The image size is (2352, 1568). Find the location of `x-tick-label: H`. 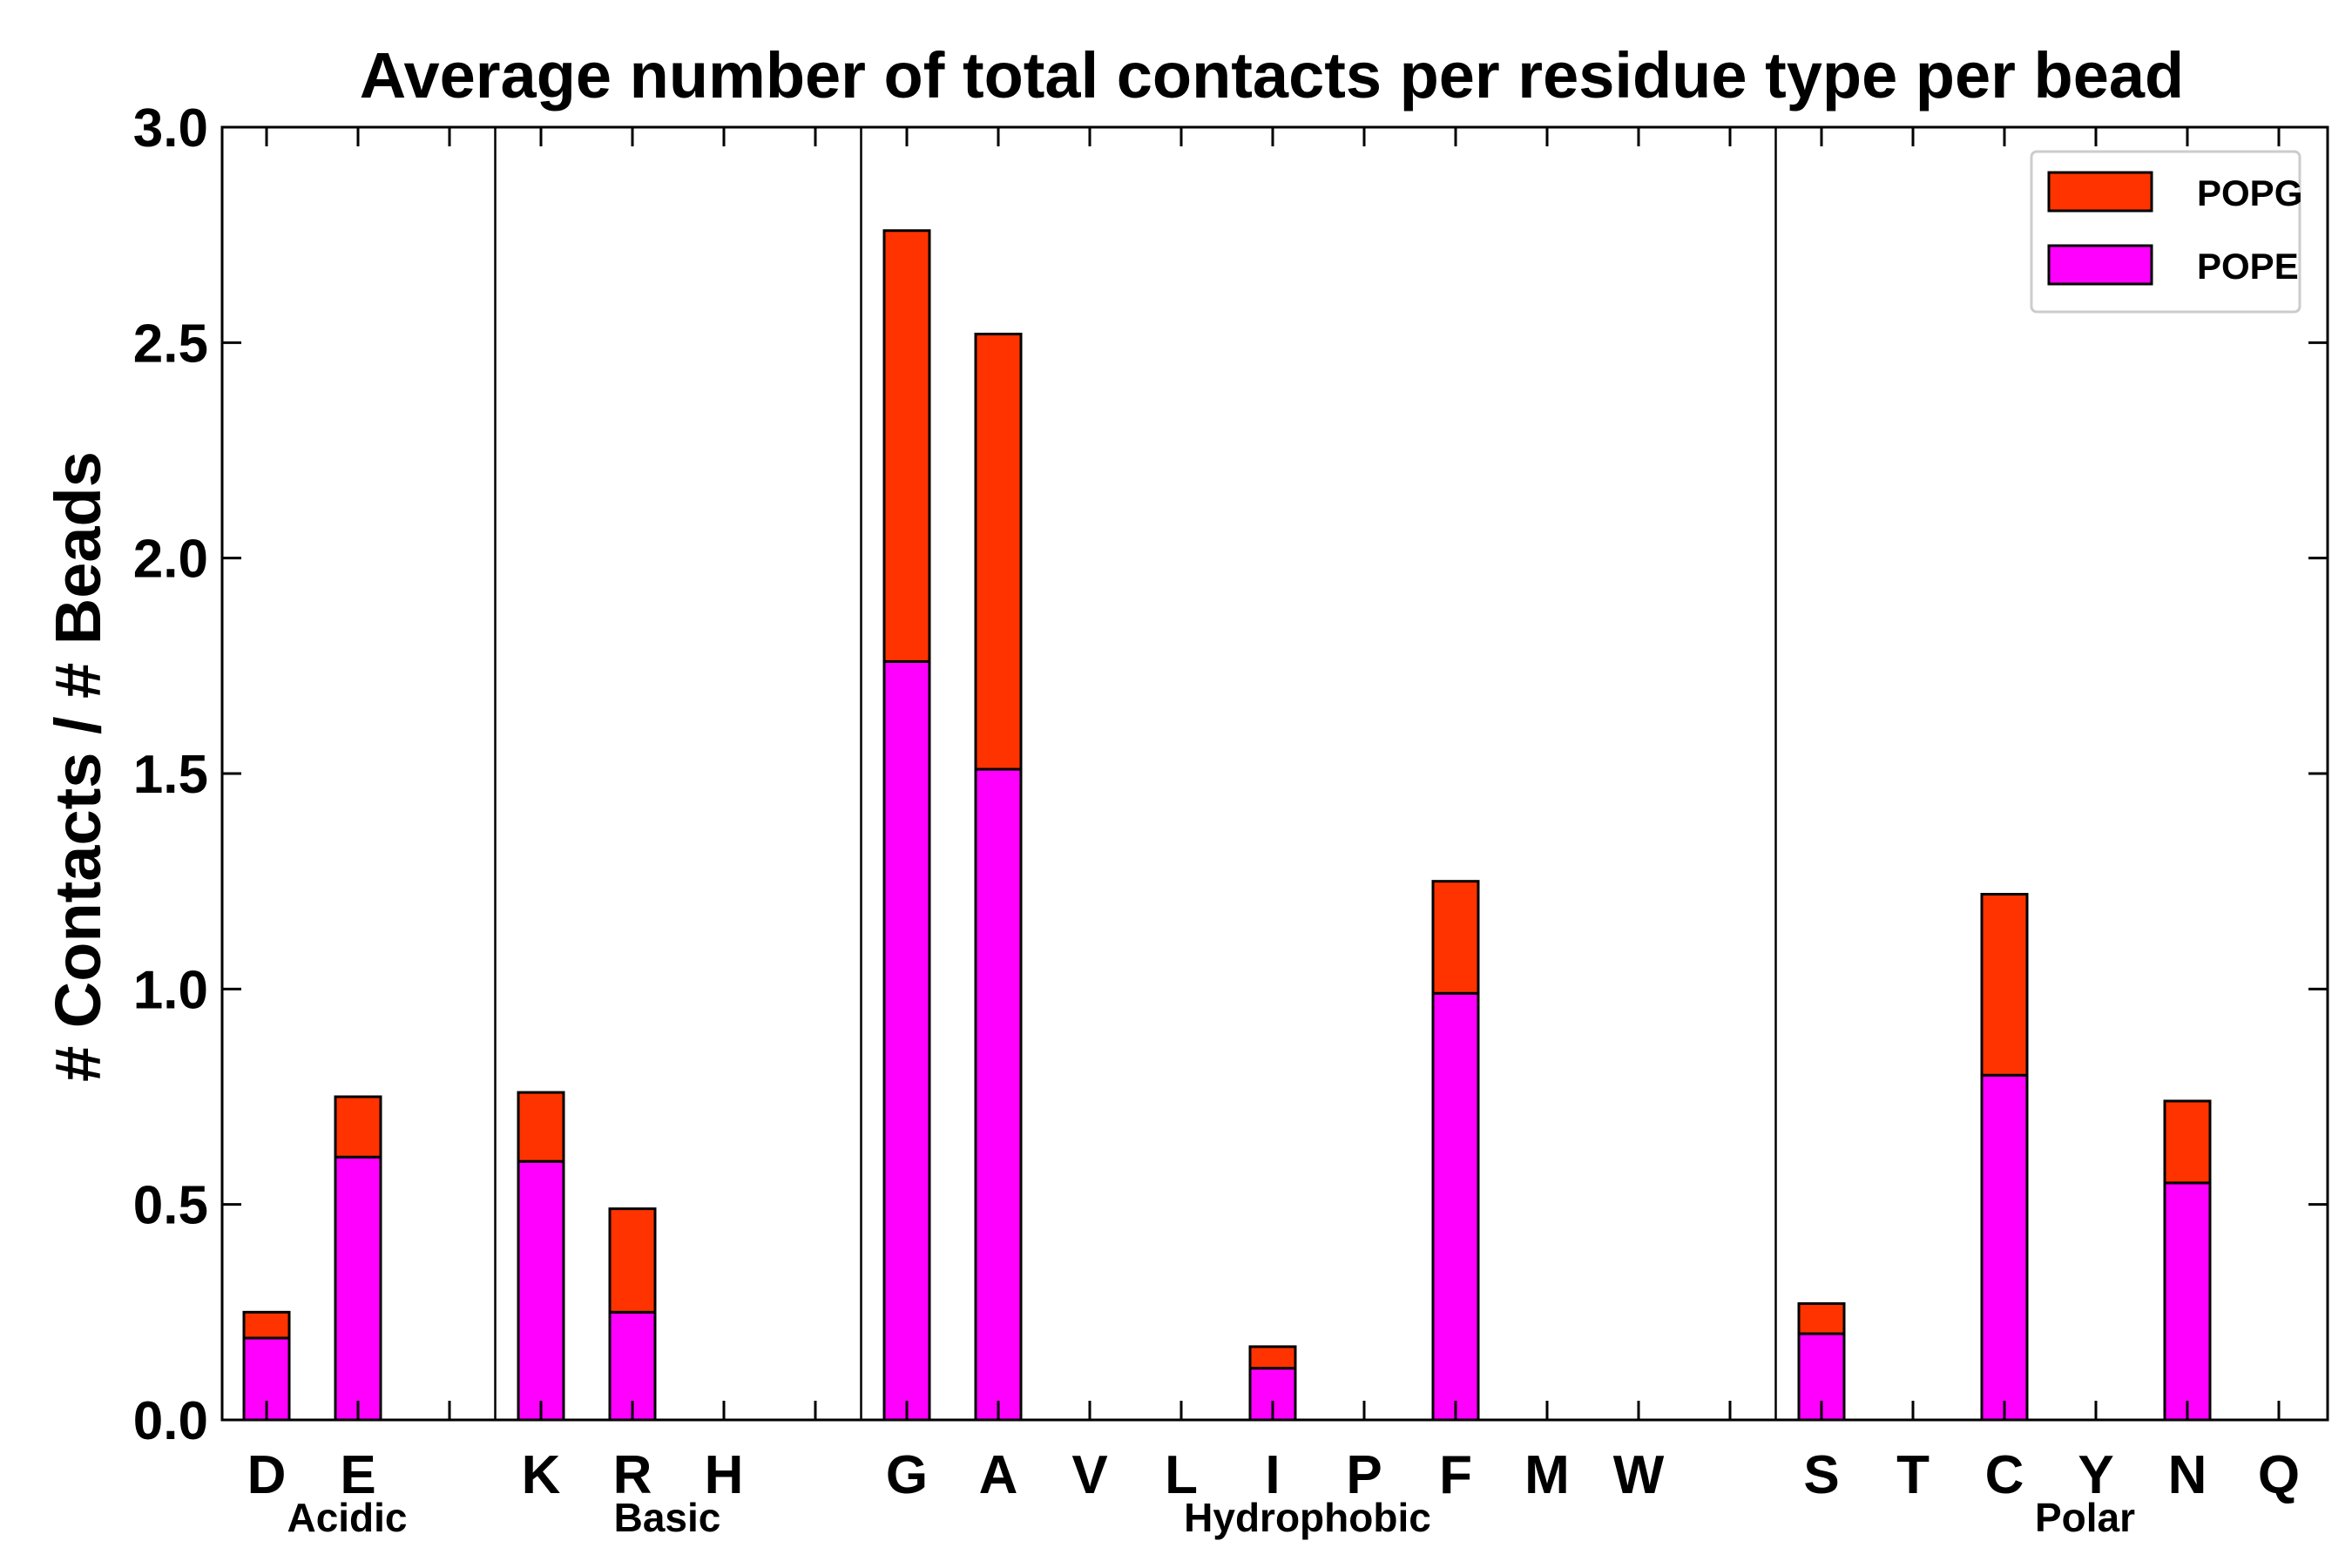

x-tick-label: H is located at coordinates (724, 1475).